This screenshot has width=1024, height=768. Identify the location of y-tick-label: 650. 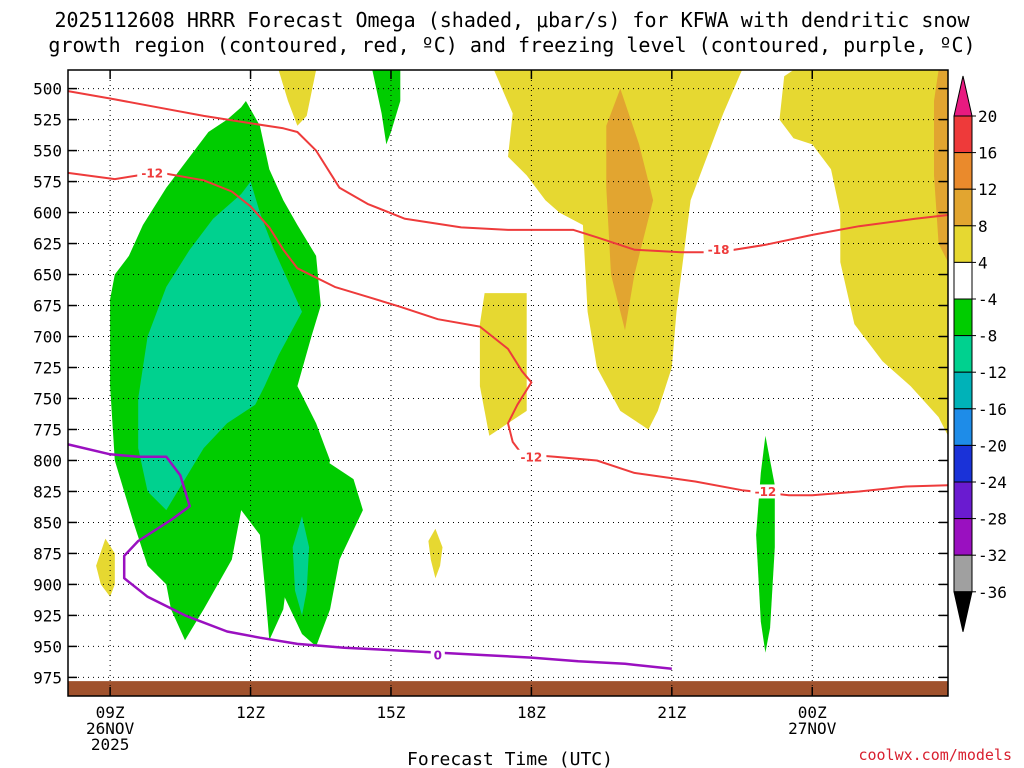
(47, 275).